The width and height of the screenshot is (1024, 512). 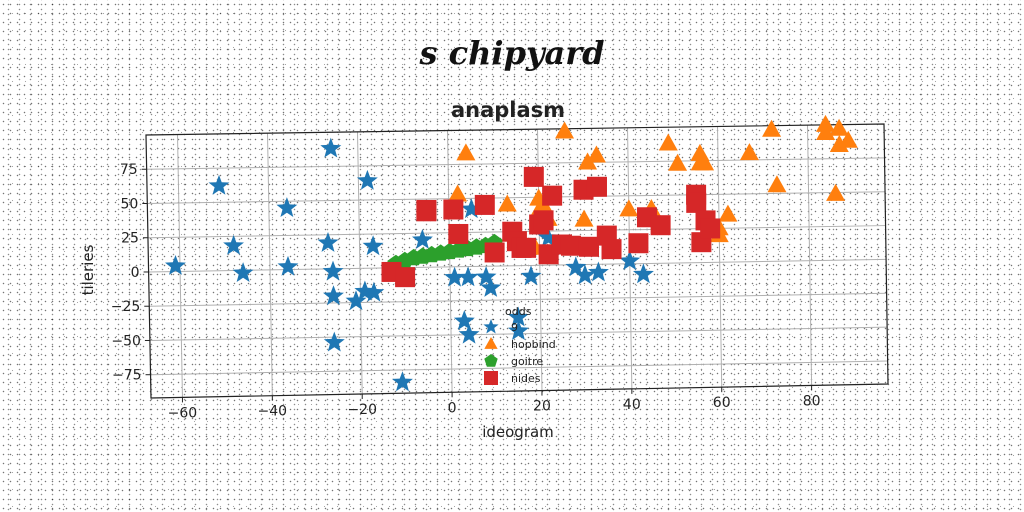 What do you see at coordinates (533, 344) in the screenshot?
I see `legend-label-hopbind: hopbind` at bounding box center [533, 344].